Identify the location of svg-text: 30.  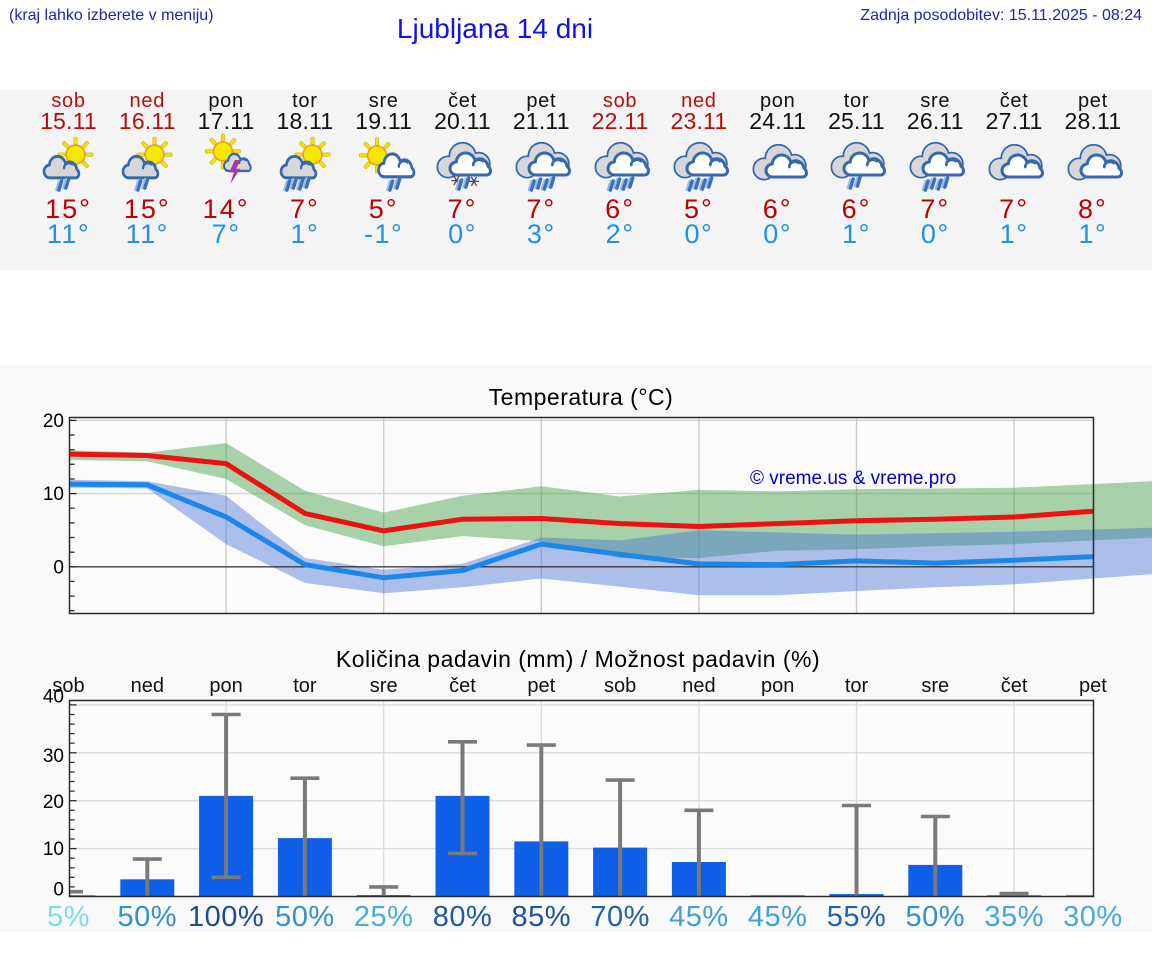
(53, 756).